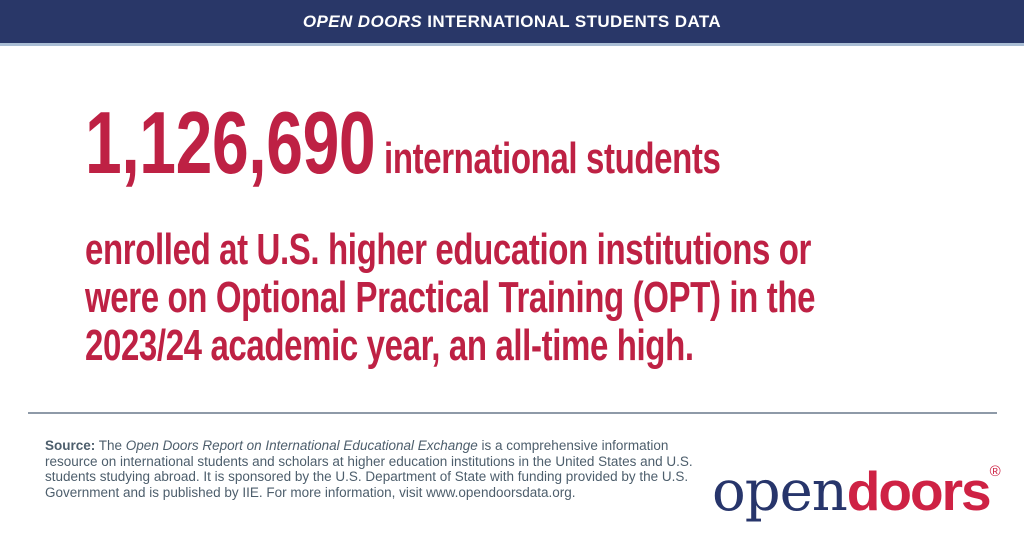  I want to click on headline-line-4: 2023/24 academic year, an all-time high., so click(389, 345).